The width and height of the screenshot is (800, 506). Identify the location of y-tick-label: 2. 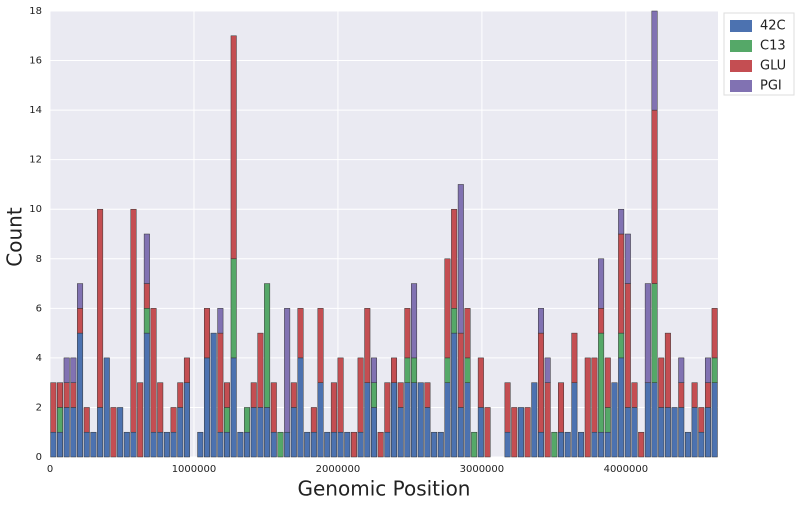
(39, 407).